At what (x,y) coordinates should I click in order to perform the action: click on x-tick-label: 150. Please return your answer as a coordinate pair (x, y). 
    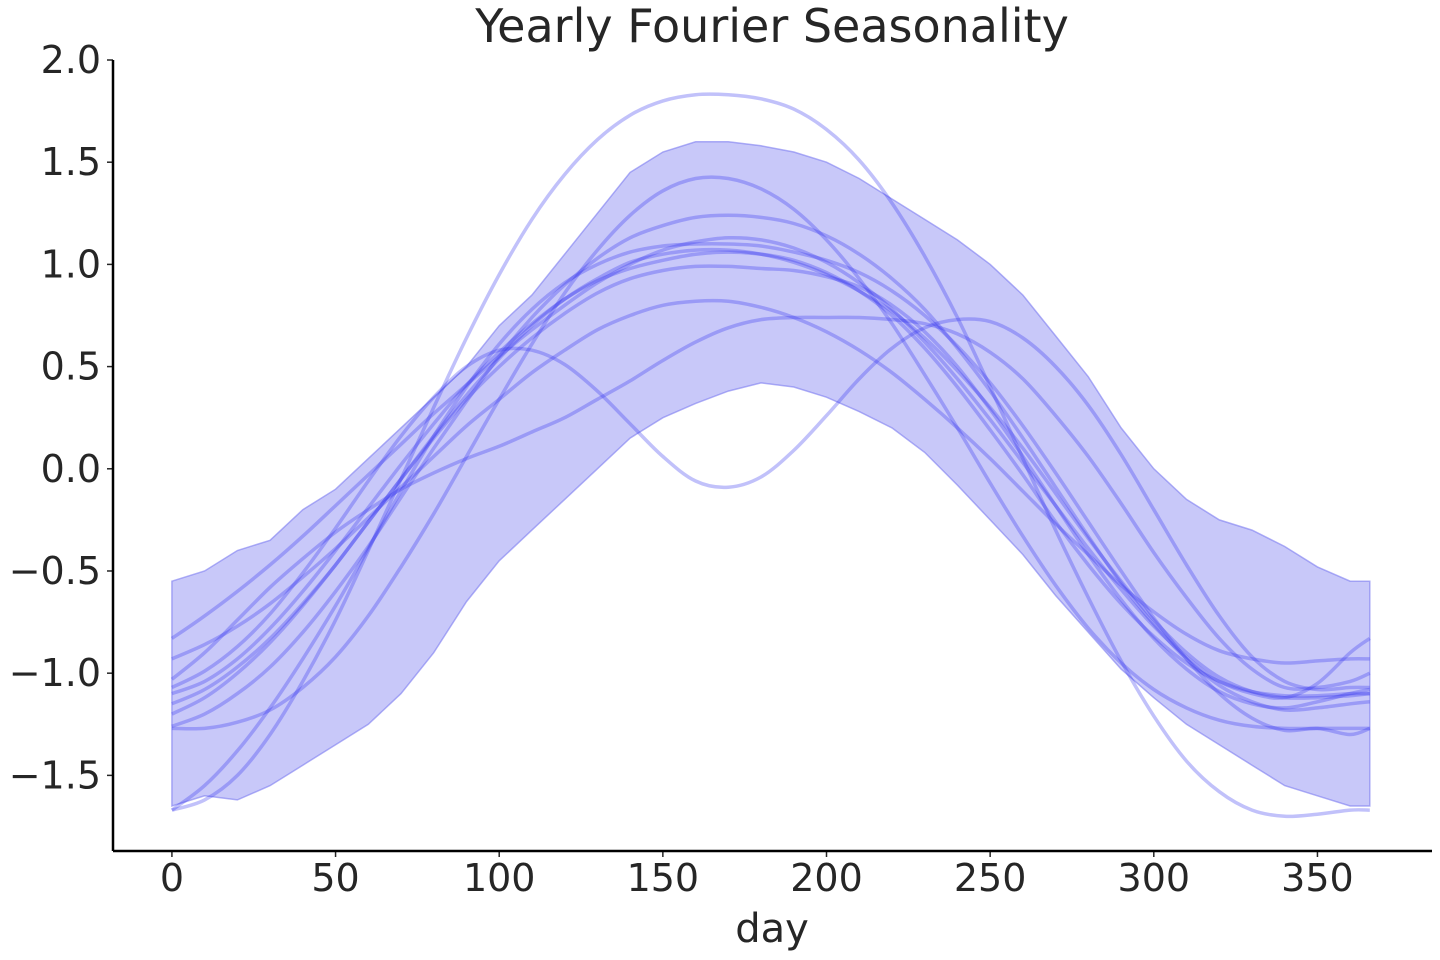
    Looking at the image, I should click on (663, 878).